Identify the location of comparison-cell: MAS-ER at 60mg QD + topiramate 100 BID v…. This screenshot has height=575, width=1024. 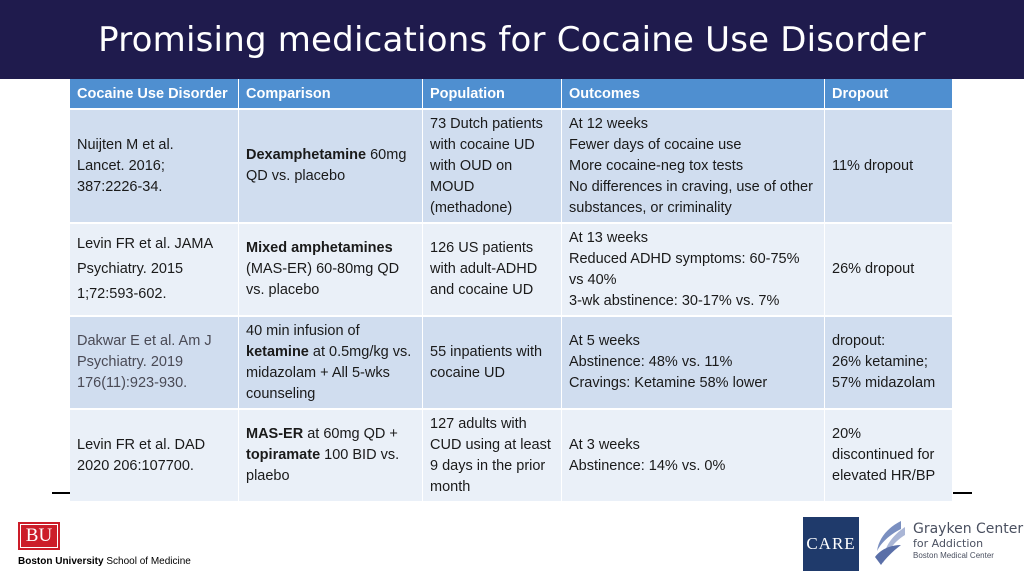
(331, 456).